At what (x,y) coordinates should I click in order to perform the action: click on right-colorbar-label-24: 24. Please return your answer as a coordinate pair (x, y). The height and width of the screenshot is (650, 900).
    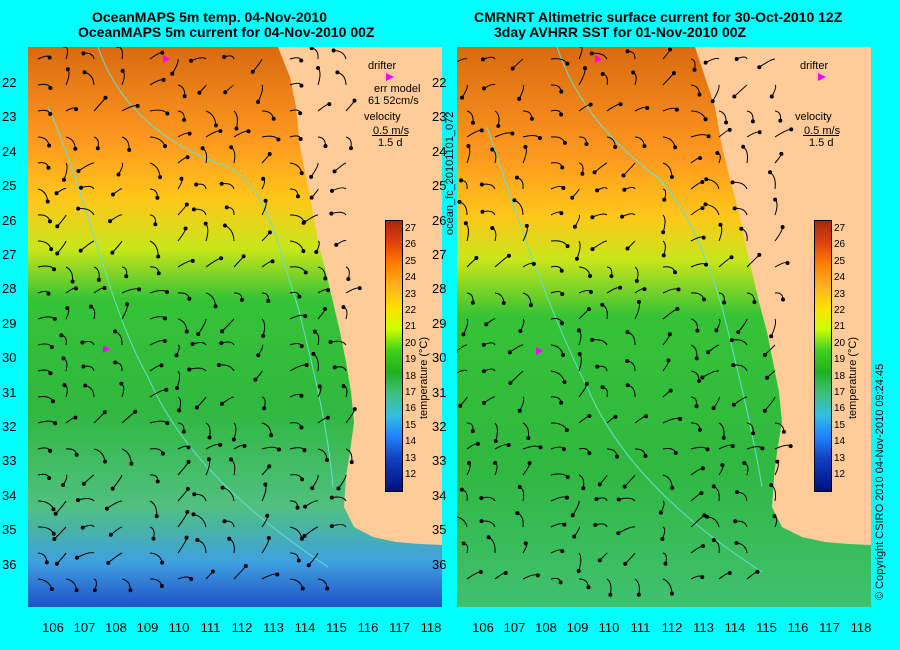
    Looking at the image, I should click on (840, 278).